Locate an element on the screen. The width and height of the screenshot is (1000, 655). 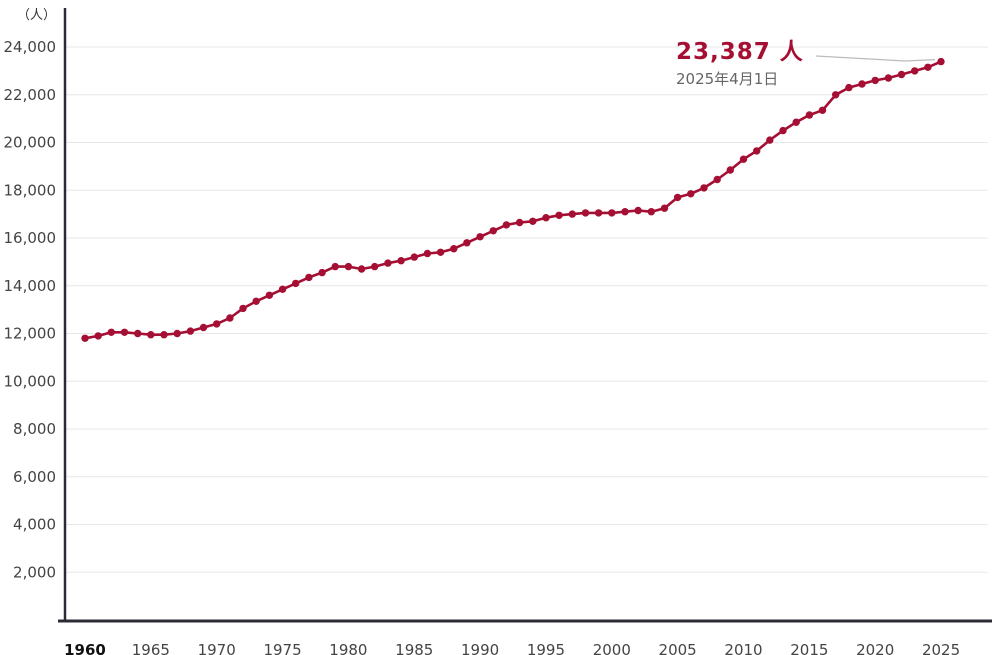
x-axis-tick-label: 1995 is located at coordinates (546, 648).